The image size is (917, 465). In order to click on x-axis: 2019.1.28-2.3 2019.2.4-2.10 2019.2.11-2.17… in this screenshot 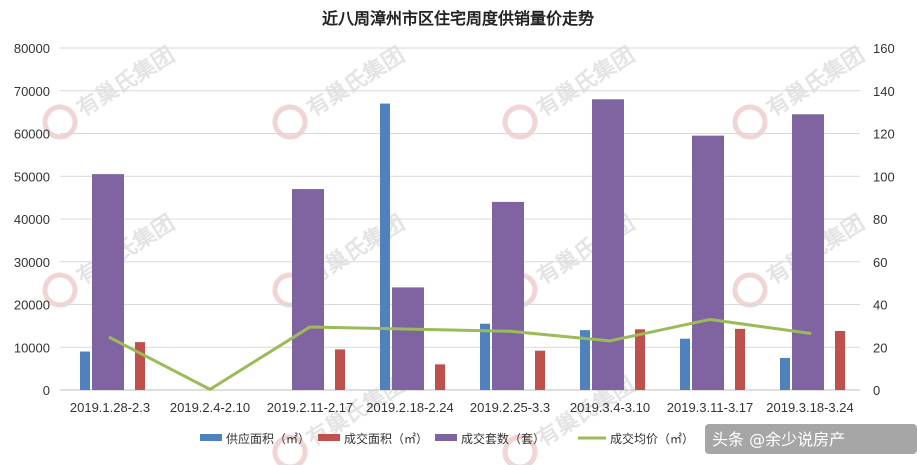, I will do `click(462, 407)`.